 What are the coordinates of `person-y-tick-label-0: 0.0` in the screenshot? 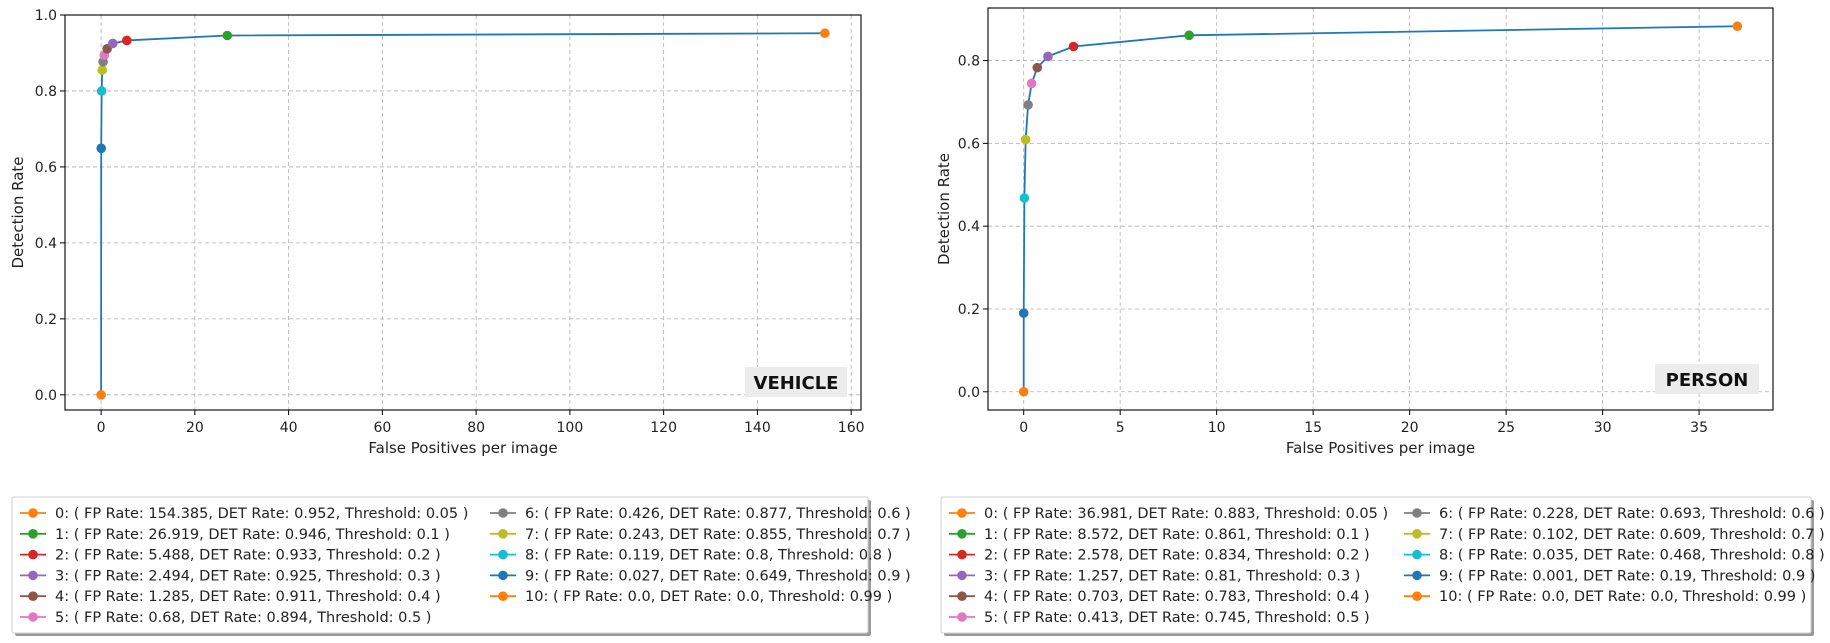 It's located at (969, 393).